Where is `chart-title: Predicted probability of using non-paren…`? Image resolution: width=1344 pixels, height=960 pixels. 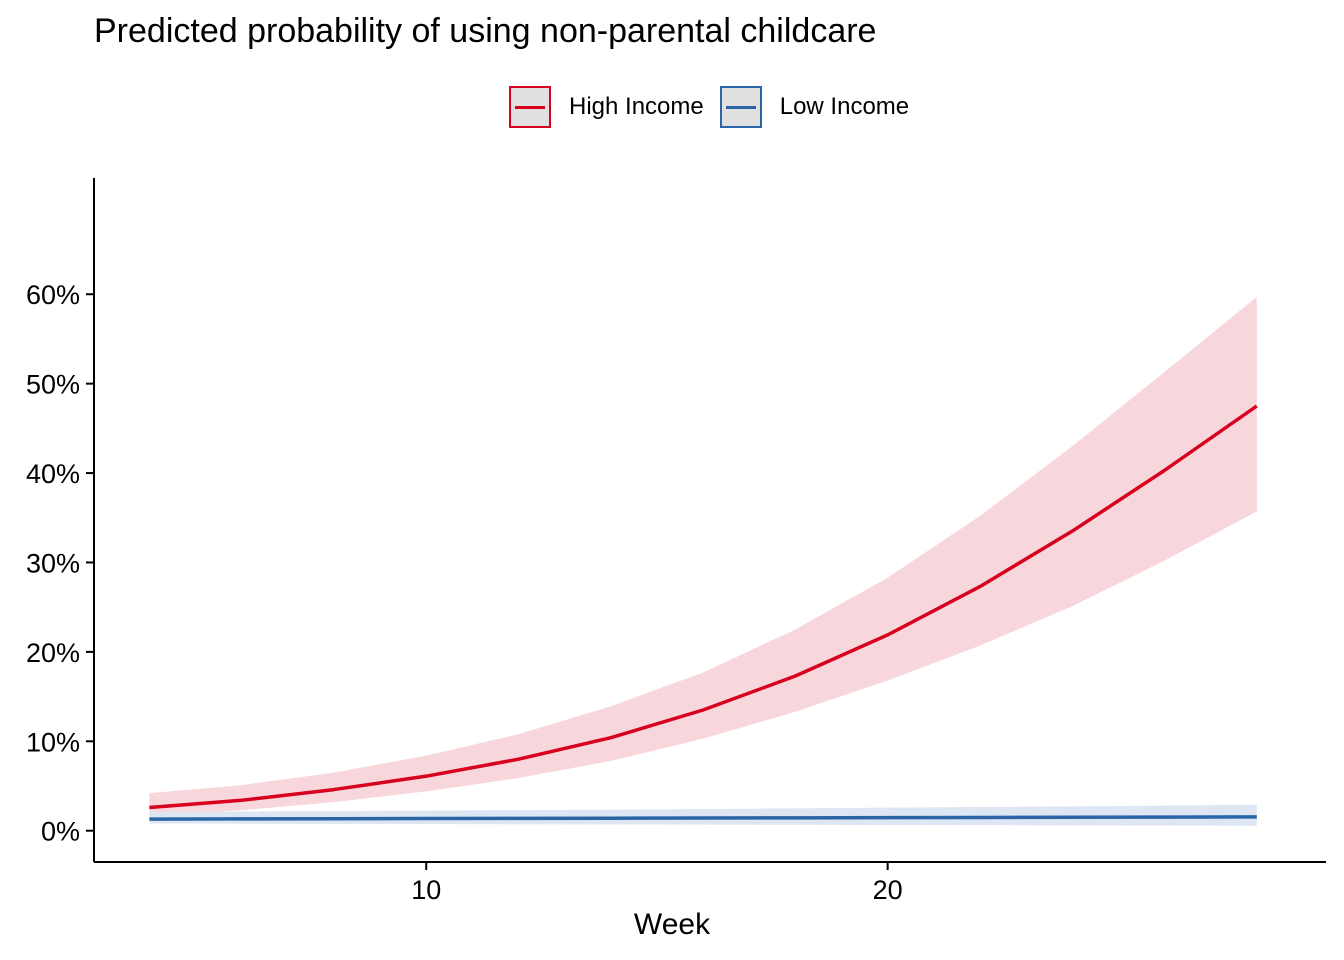
chart-title: Predicted probability of using non-paren… is located at coordinates (485, 31).